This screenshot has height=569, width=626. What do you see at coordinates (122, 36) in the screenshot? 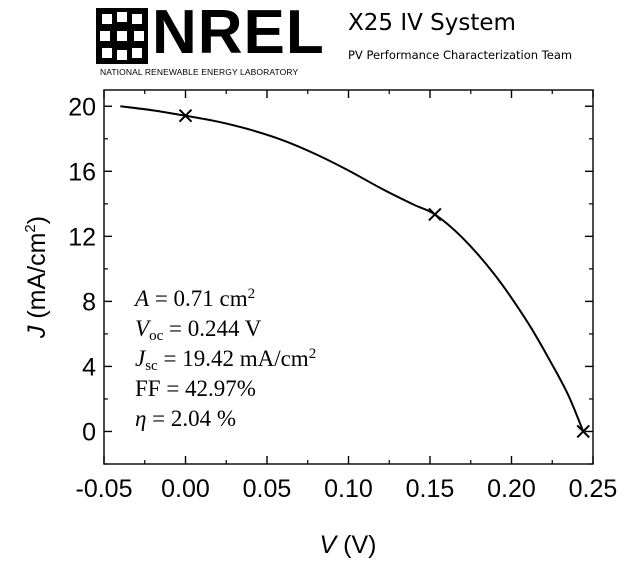
I see `nrel-sun-mark-icon` at bounding box center [122, 36].